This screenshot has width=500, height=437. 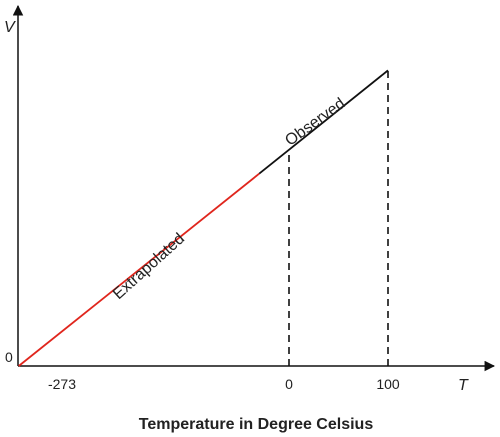 I want to click on y-axis-symbol: V, so click(x=10, y=27).